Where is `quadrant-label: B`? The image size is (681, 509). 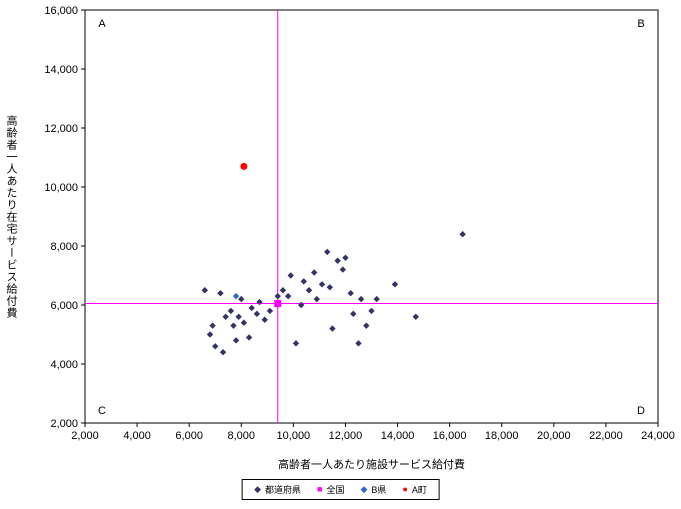
quadrant-label: B is located at coordinates (640, 24).